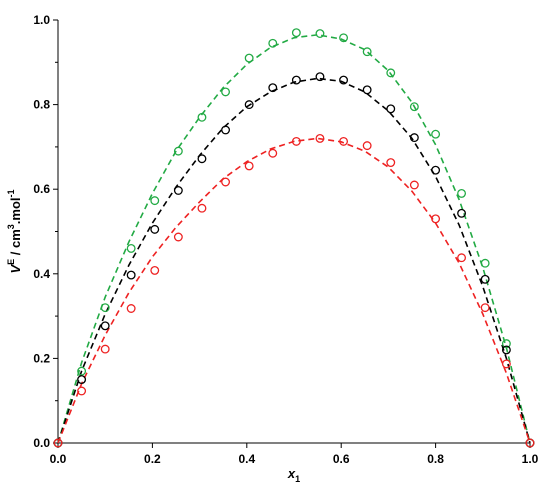 The width and height of the screenshot is (550, 490). Describe the element at coordinates (41, 105) in the screenshot. I see `y-tick-label: 0.8` at that location.